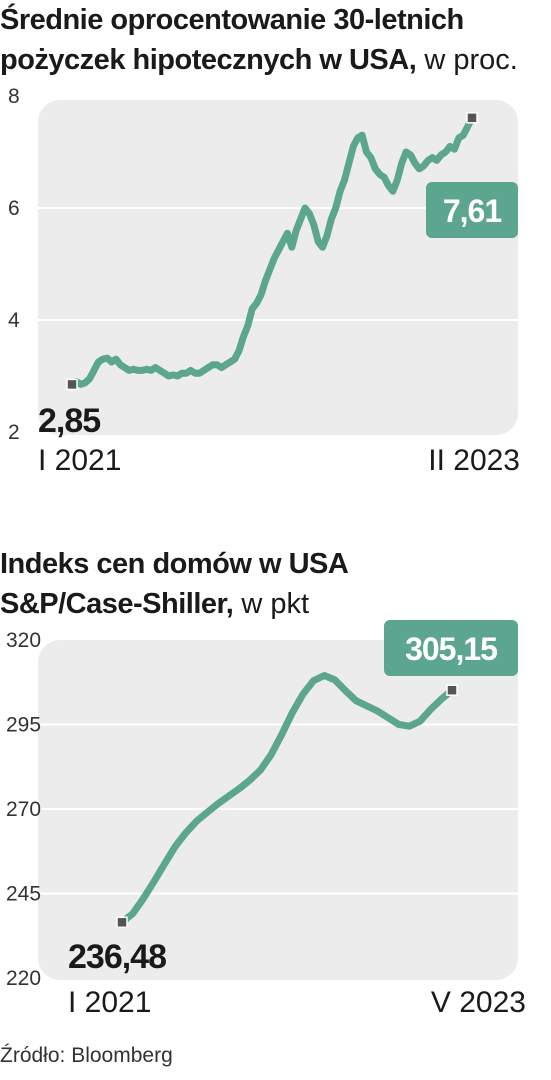 The image size is (551, 1080). Describe the element at coordinates (117, 957) in the screenshot. I see `start-value-label: 236,48` at that location.